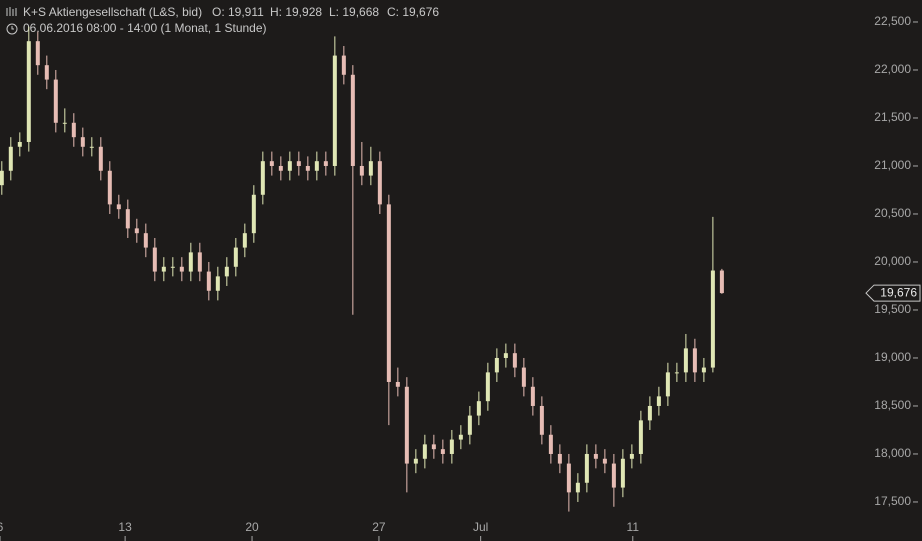 The height and width of the screenshot is (541, 922). What do you see at coordinates (898, 292) in the screenshot?
I see `last-price-label: 19,676` at bounding box center [898, 292].